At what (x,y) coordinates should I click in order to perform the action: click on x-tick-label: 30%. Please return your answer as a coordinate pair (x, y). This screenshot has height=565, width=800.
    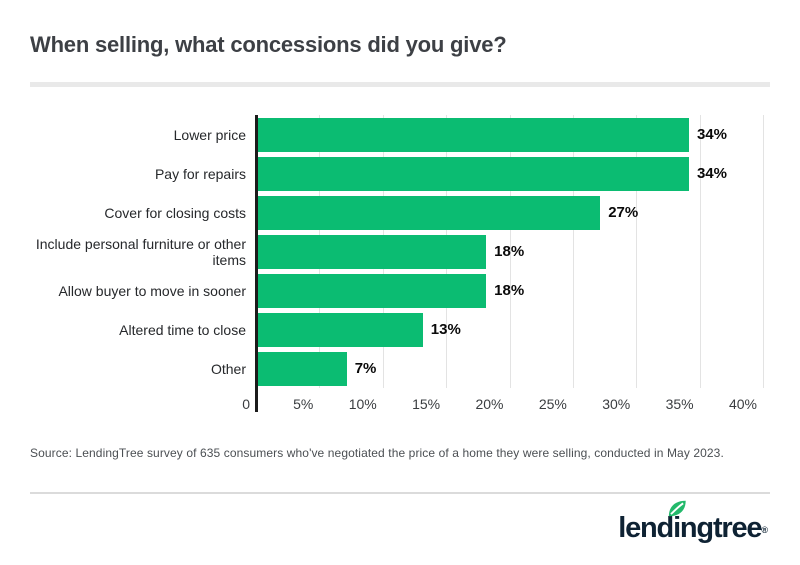
    Looking at the image, I should click on (616, 404).